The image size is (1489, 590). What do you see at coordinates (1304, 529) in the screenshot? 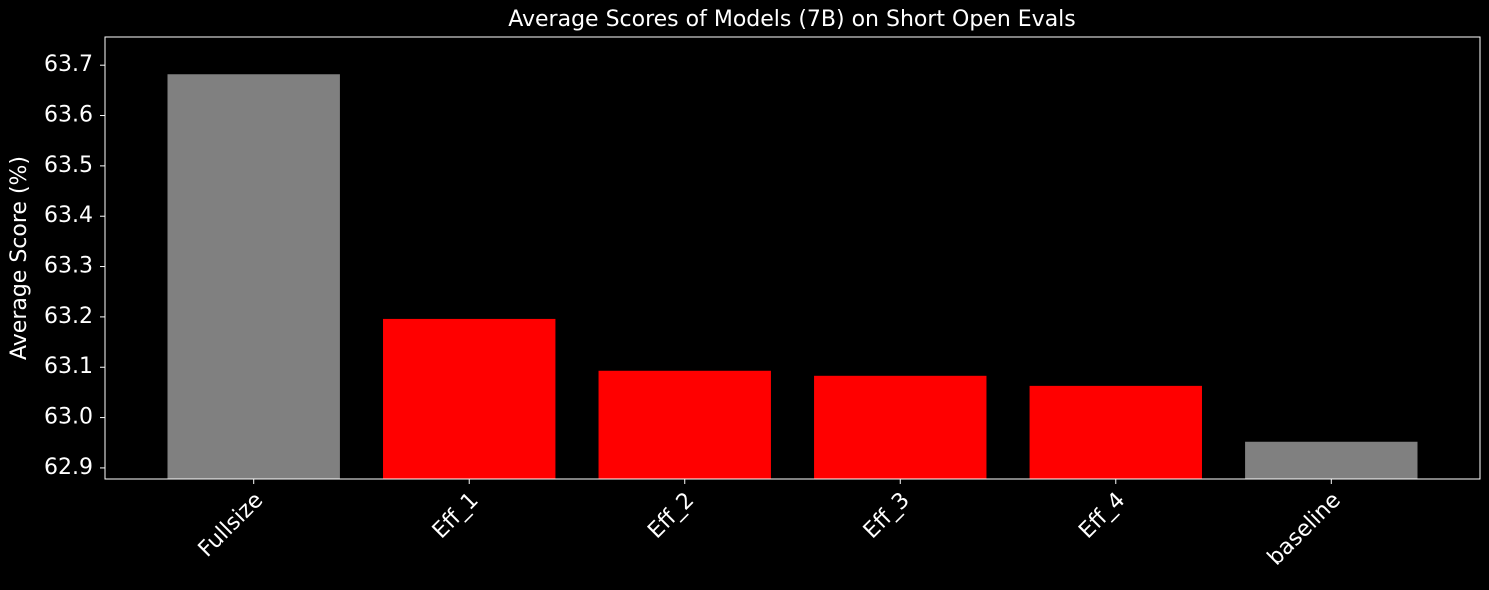
I see `x-tick-label: baseline` at bounding box center [1304, 529].